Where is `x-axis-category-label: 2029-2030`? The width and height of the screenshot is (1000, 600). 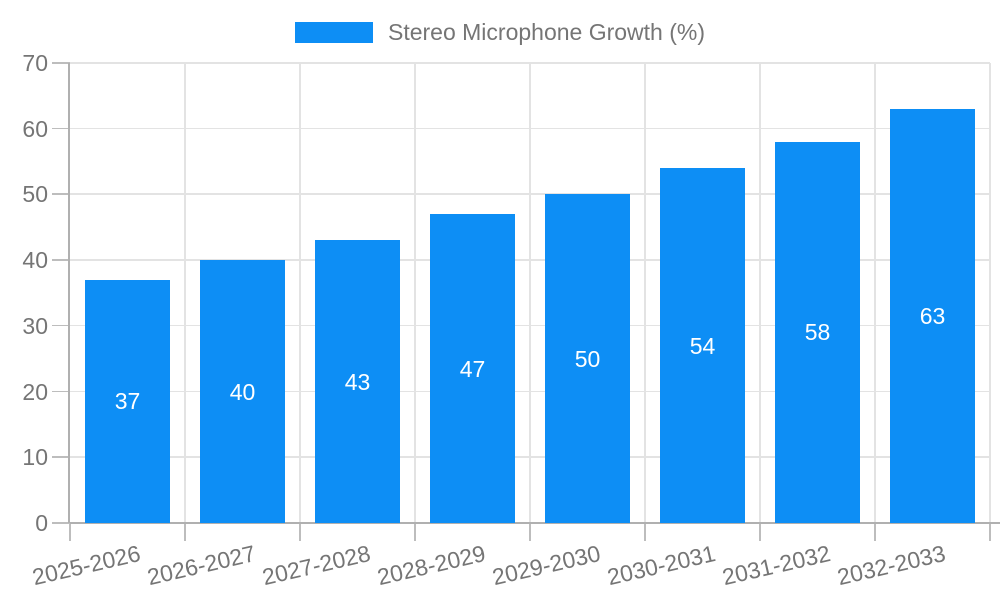
x-axis-category-label: 2029-2030 is located at coordinates (546, 565).